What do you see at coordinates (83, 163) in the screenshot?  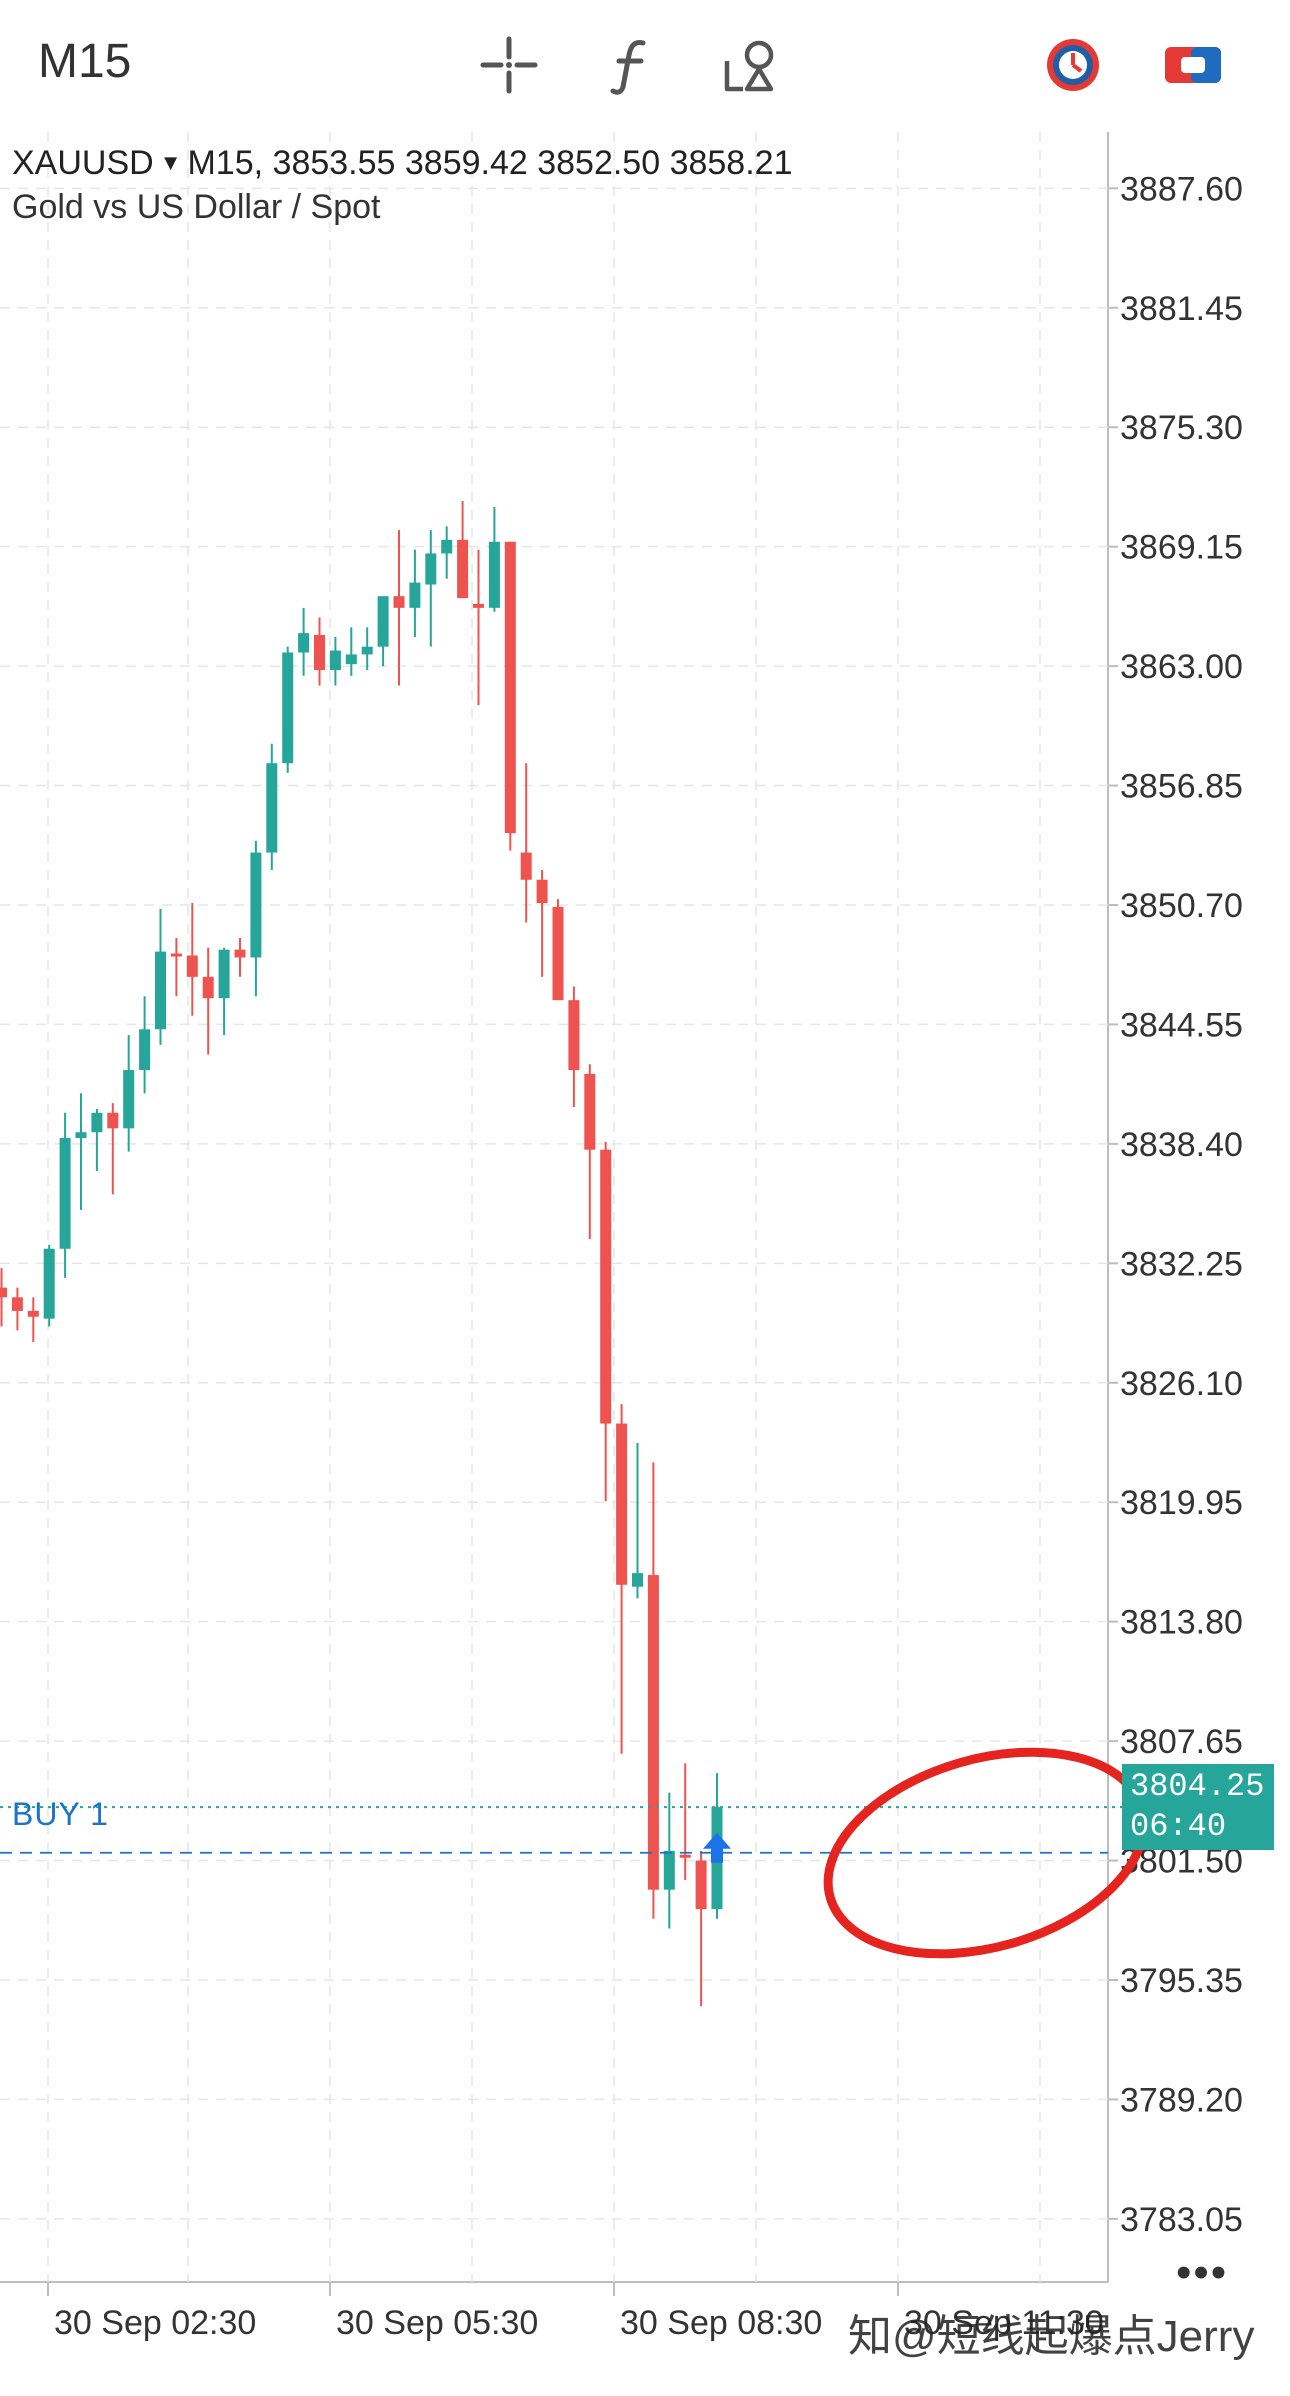 I see `symbol-name: XAUUSD` at bounding box center [83, 163].